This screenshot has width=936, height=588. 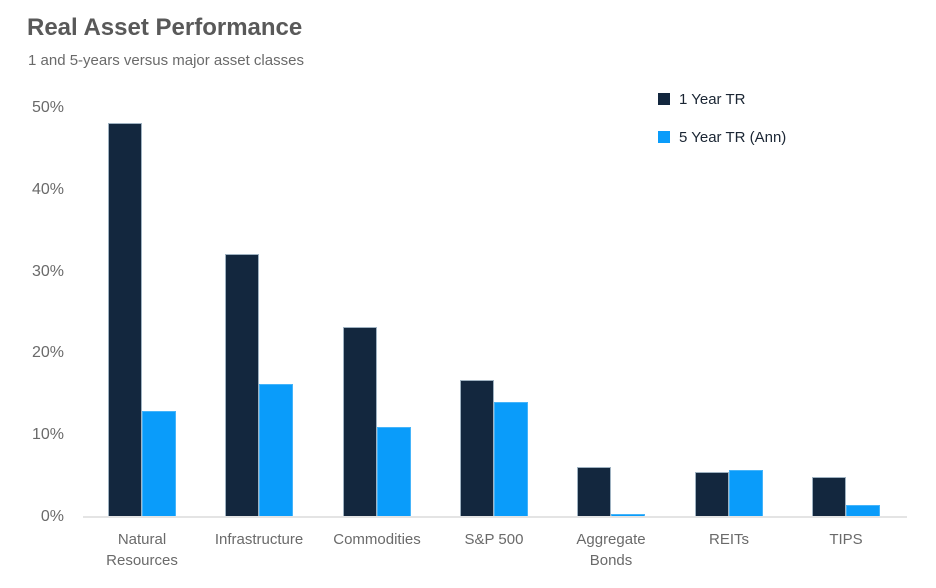 I want to click on y-axis-label: 20%, so click(x=47, y=353).